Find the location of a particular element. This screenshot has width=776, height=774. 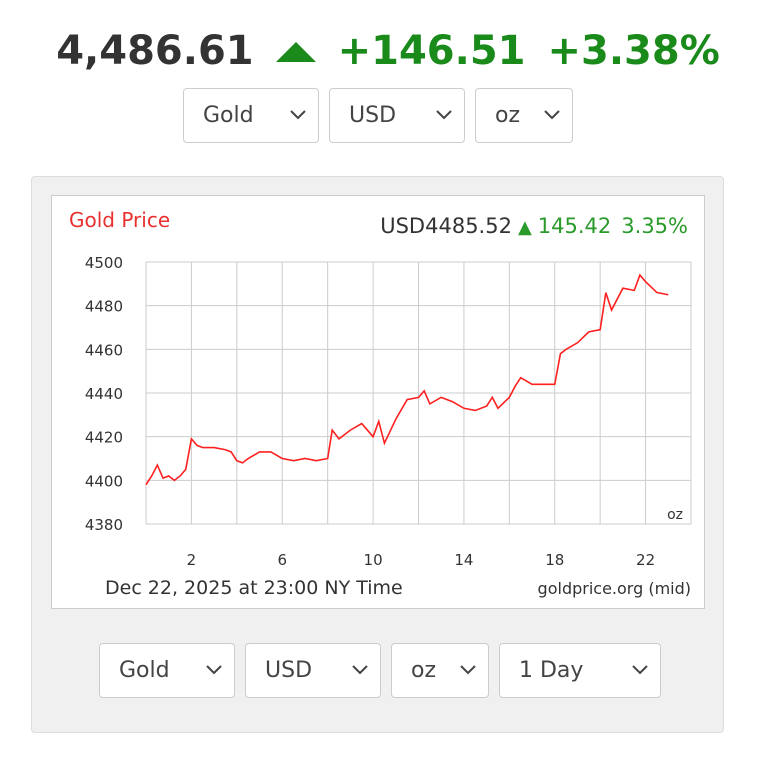

chart-status: USD4485.52 ▲ 145.42 3.35% is located at coordinates (534, 226).